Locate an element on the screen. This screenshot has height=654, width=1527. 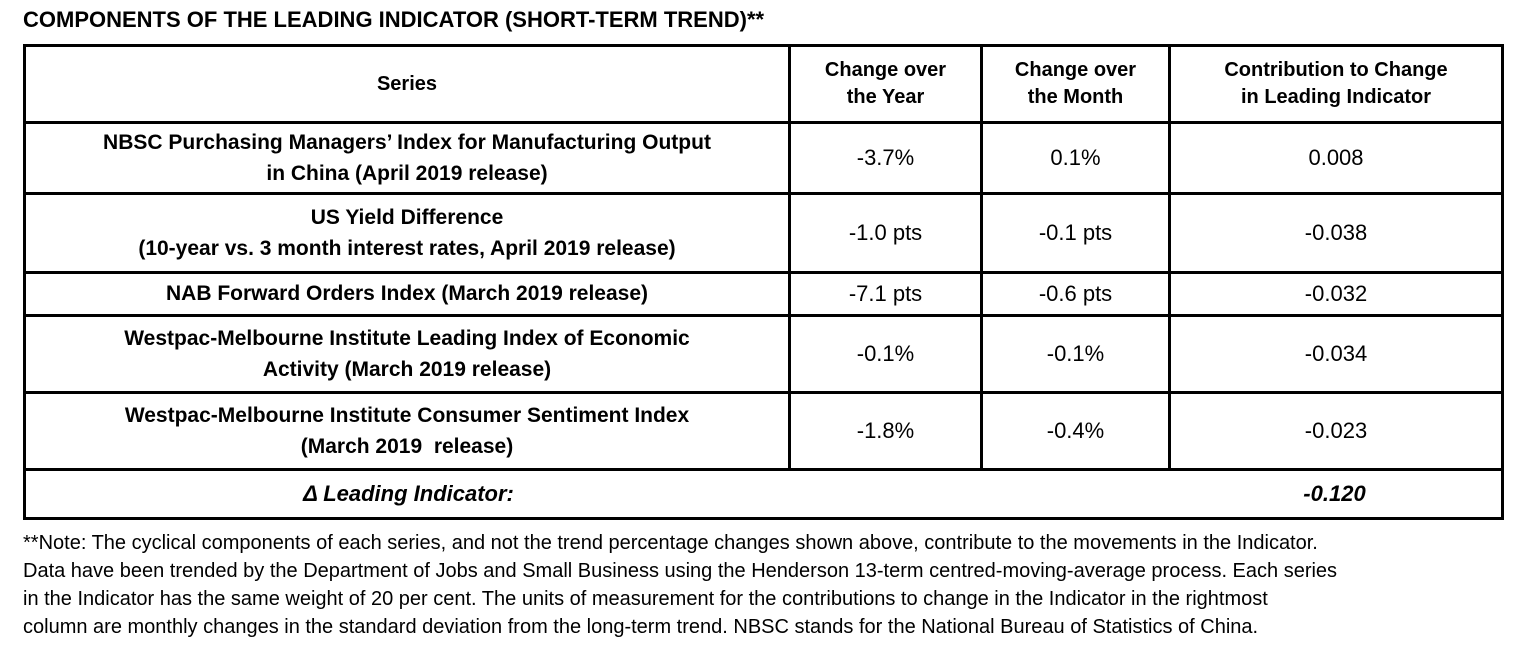
change-over-month-value: -0.1% is located at coordinates (1075, 354).